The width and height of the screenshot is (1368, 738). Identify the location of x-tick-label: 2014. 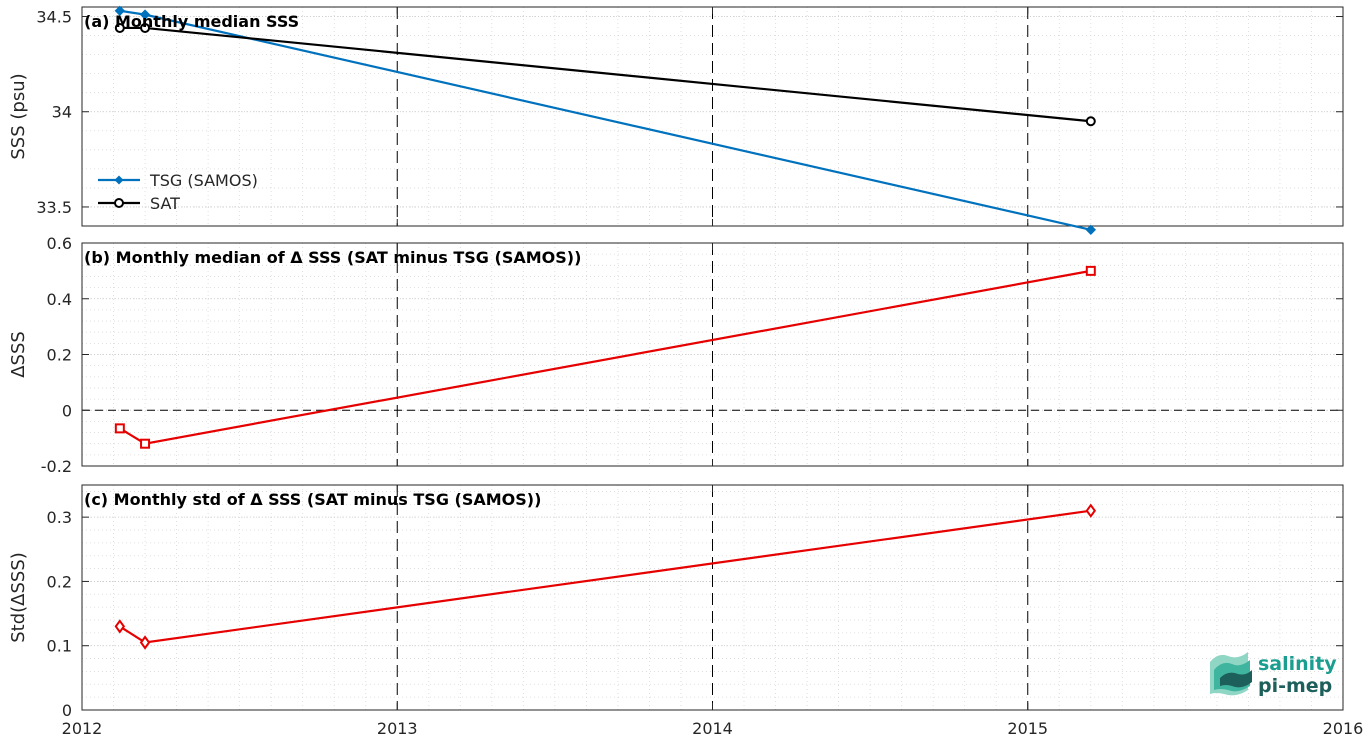
(712, 728).